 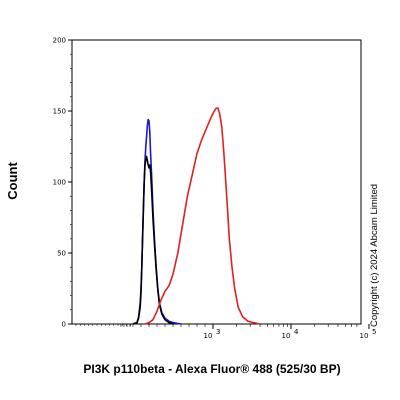 What do you see at coordinates (12, 181) in the screenshot?
I see `y-axis-title: Count` at bounding box center [12, 181].